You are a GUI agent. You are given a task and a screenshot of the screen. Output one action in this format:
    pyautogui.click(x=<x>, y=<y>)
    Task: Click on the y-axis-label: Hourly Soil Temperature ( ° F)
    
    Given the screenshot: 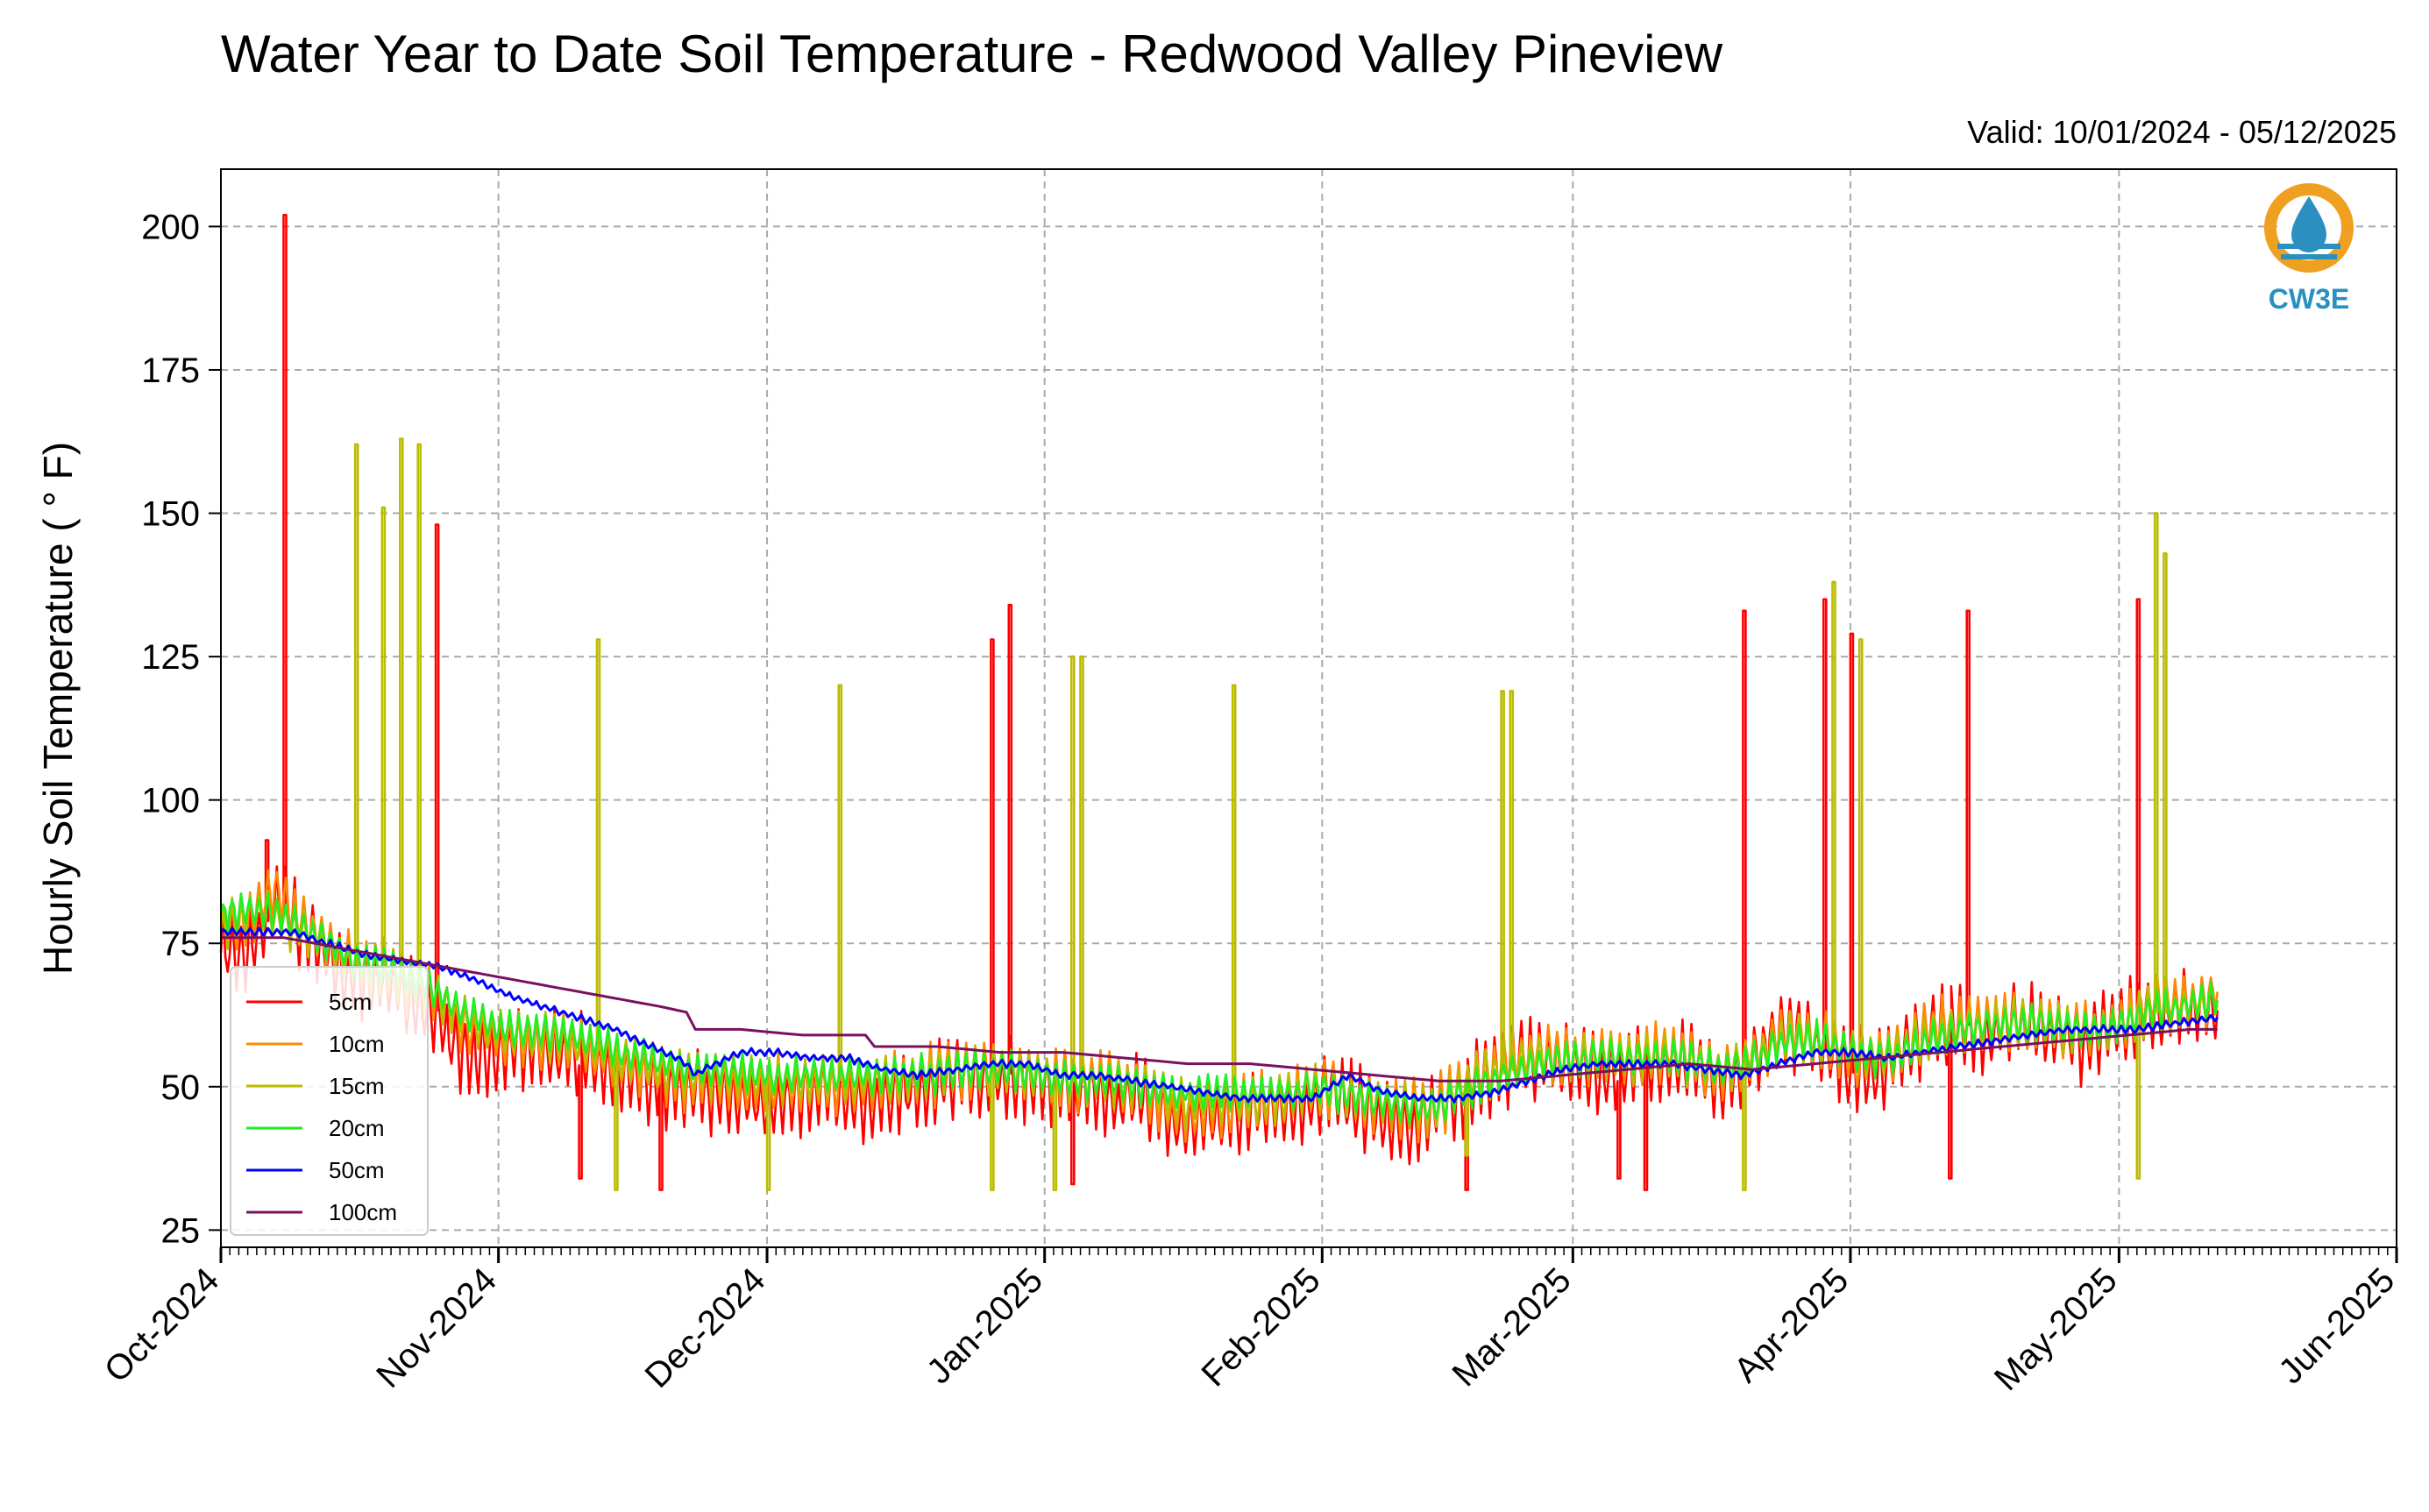 What is the action you would take?
    pyautogui.click(x=58, y=708)
    